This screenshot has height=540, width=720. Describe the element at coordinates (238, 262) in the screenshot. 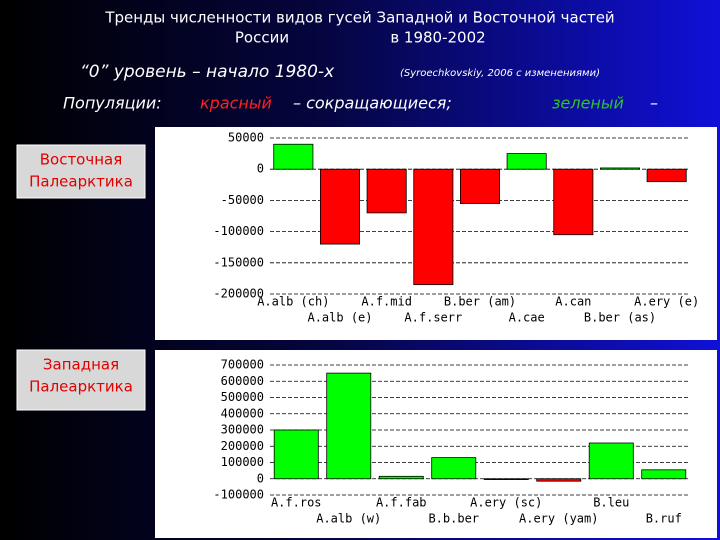

I see `y-tick-label: -150000` at that location.